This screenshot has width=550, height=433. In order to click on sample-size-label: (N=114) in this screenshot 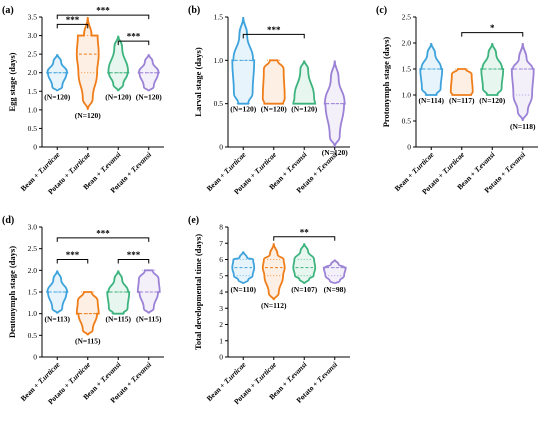, I will do `click(431, 100)`.